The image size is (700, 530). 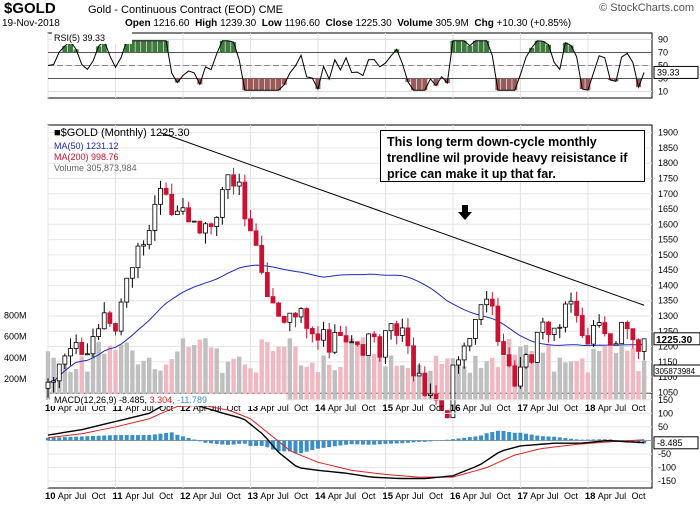 I want to click on price-x-tick-label: 12, so click(x=185, y=408).